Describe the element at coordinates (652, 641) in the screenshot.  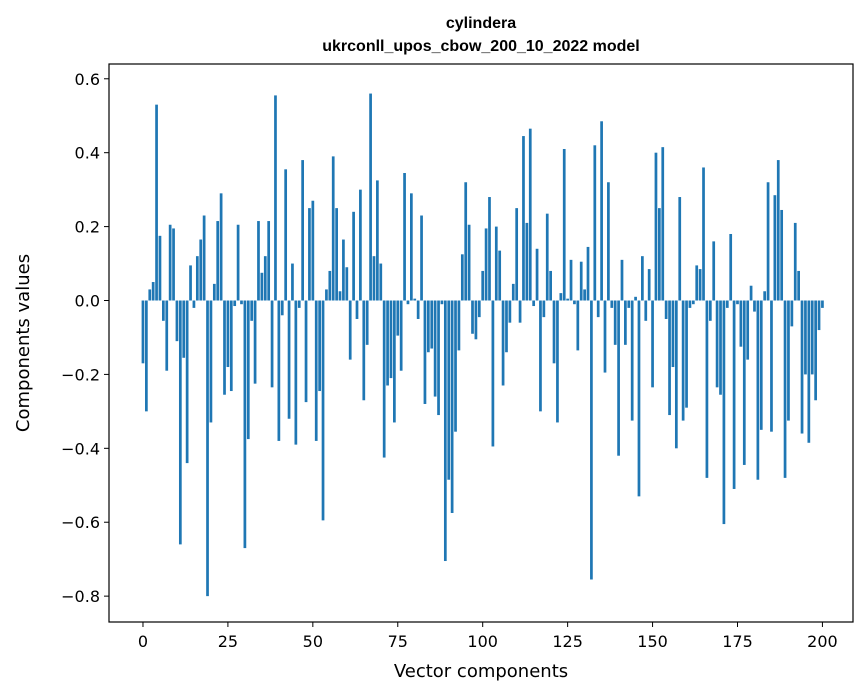
I see `x-tick-label: 150` at that location.